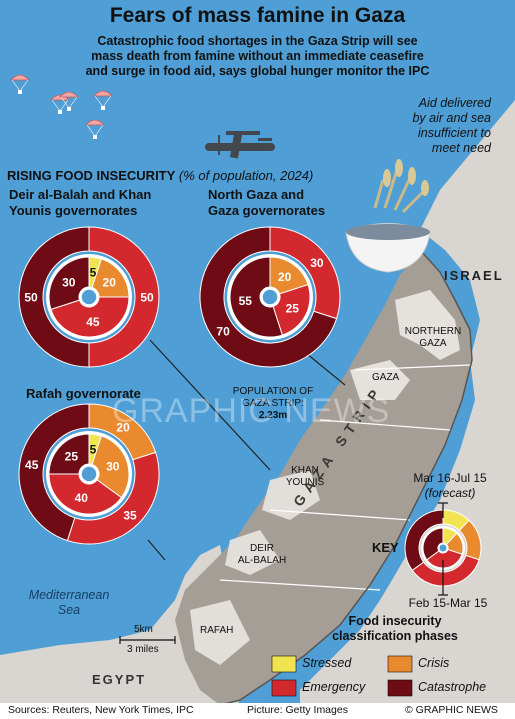 This screenshot has height=719, width=515. What do you see at coordinates (433, 337) in the screenshot?
I see `label-northern-gaza: NORTHERN GAZA` at bounding box center [433, 337].